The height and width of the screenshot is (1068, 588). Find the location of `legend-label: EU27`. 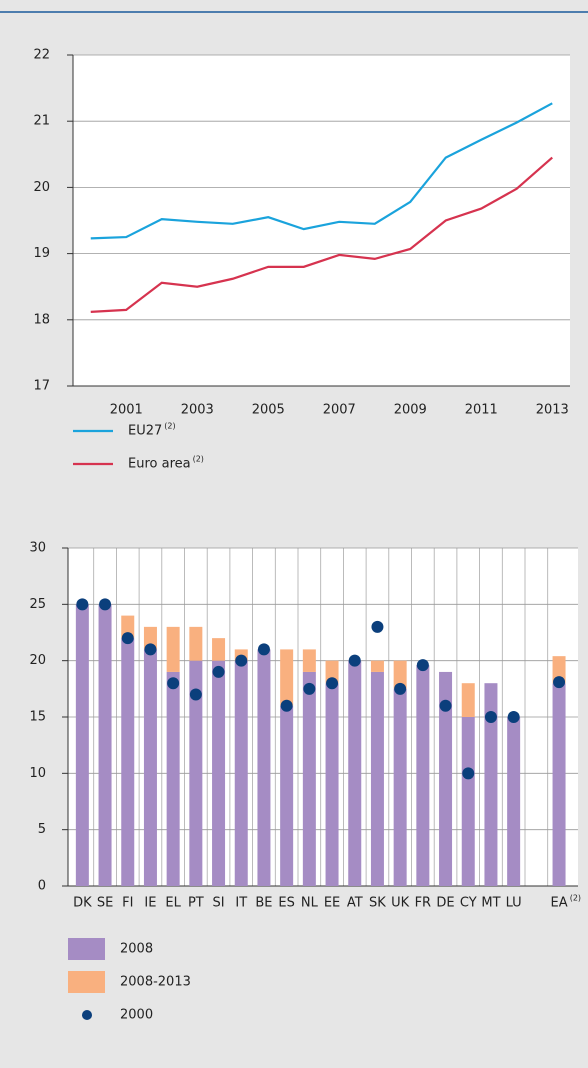

legend-label: EU27 is located at coordinates (145, 431).